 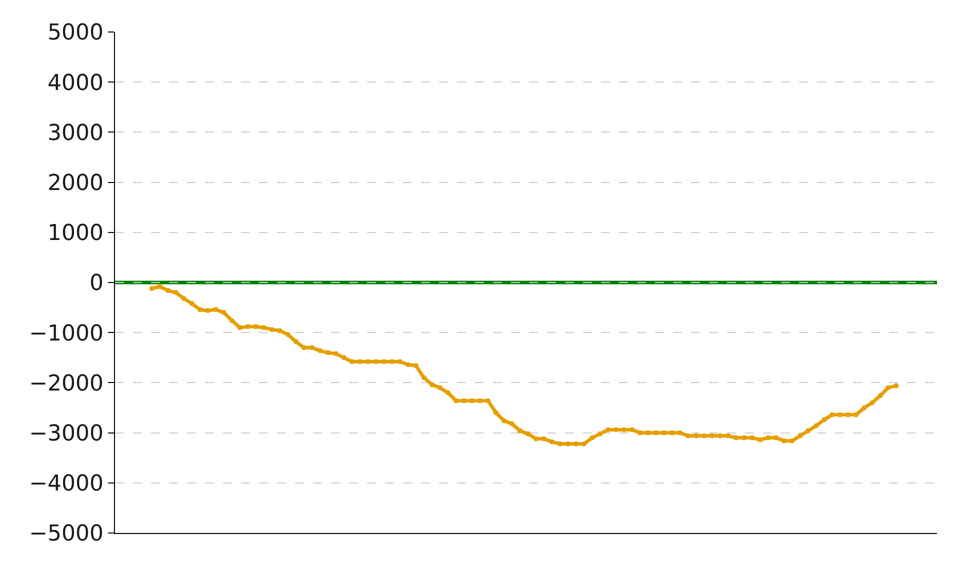 I want to click on y-tick-label: −4000, so click(x=66, y=484).